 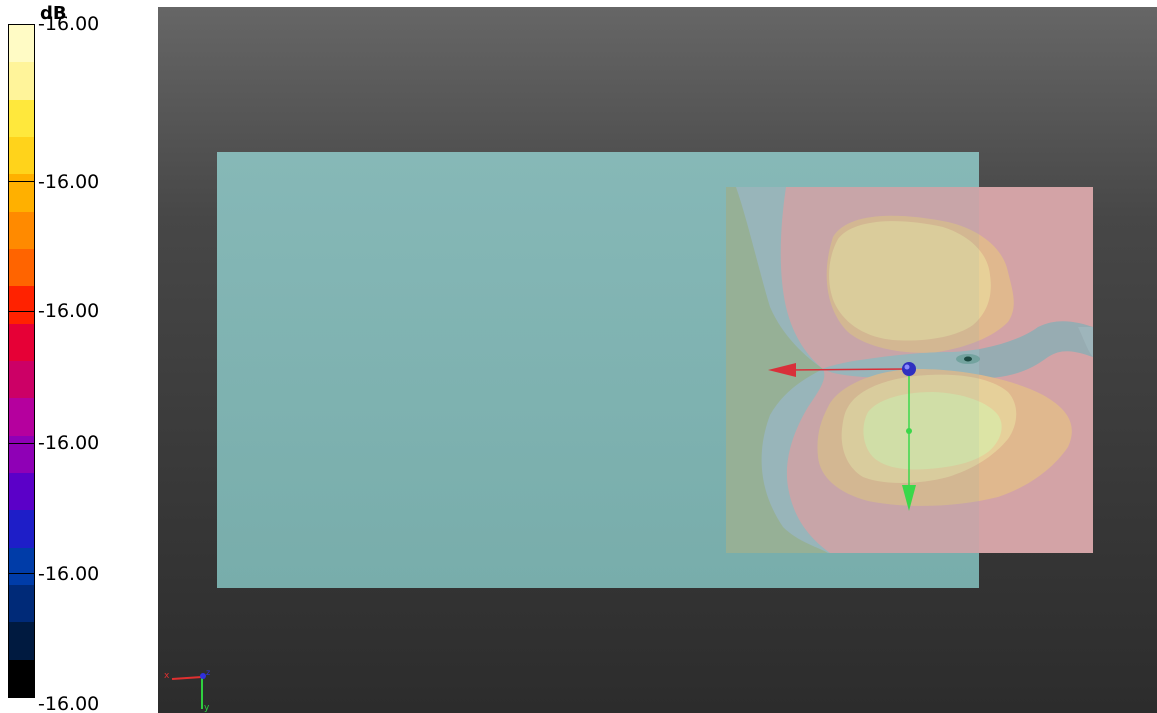 What do you see at coordinates (909, 498) in the screenshot?
I see `y-axis-arrowhead` at bounding box center [909, 498].